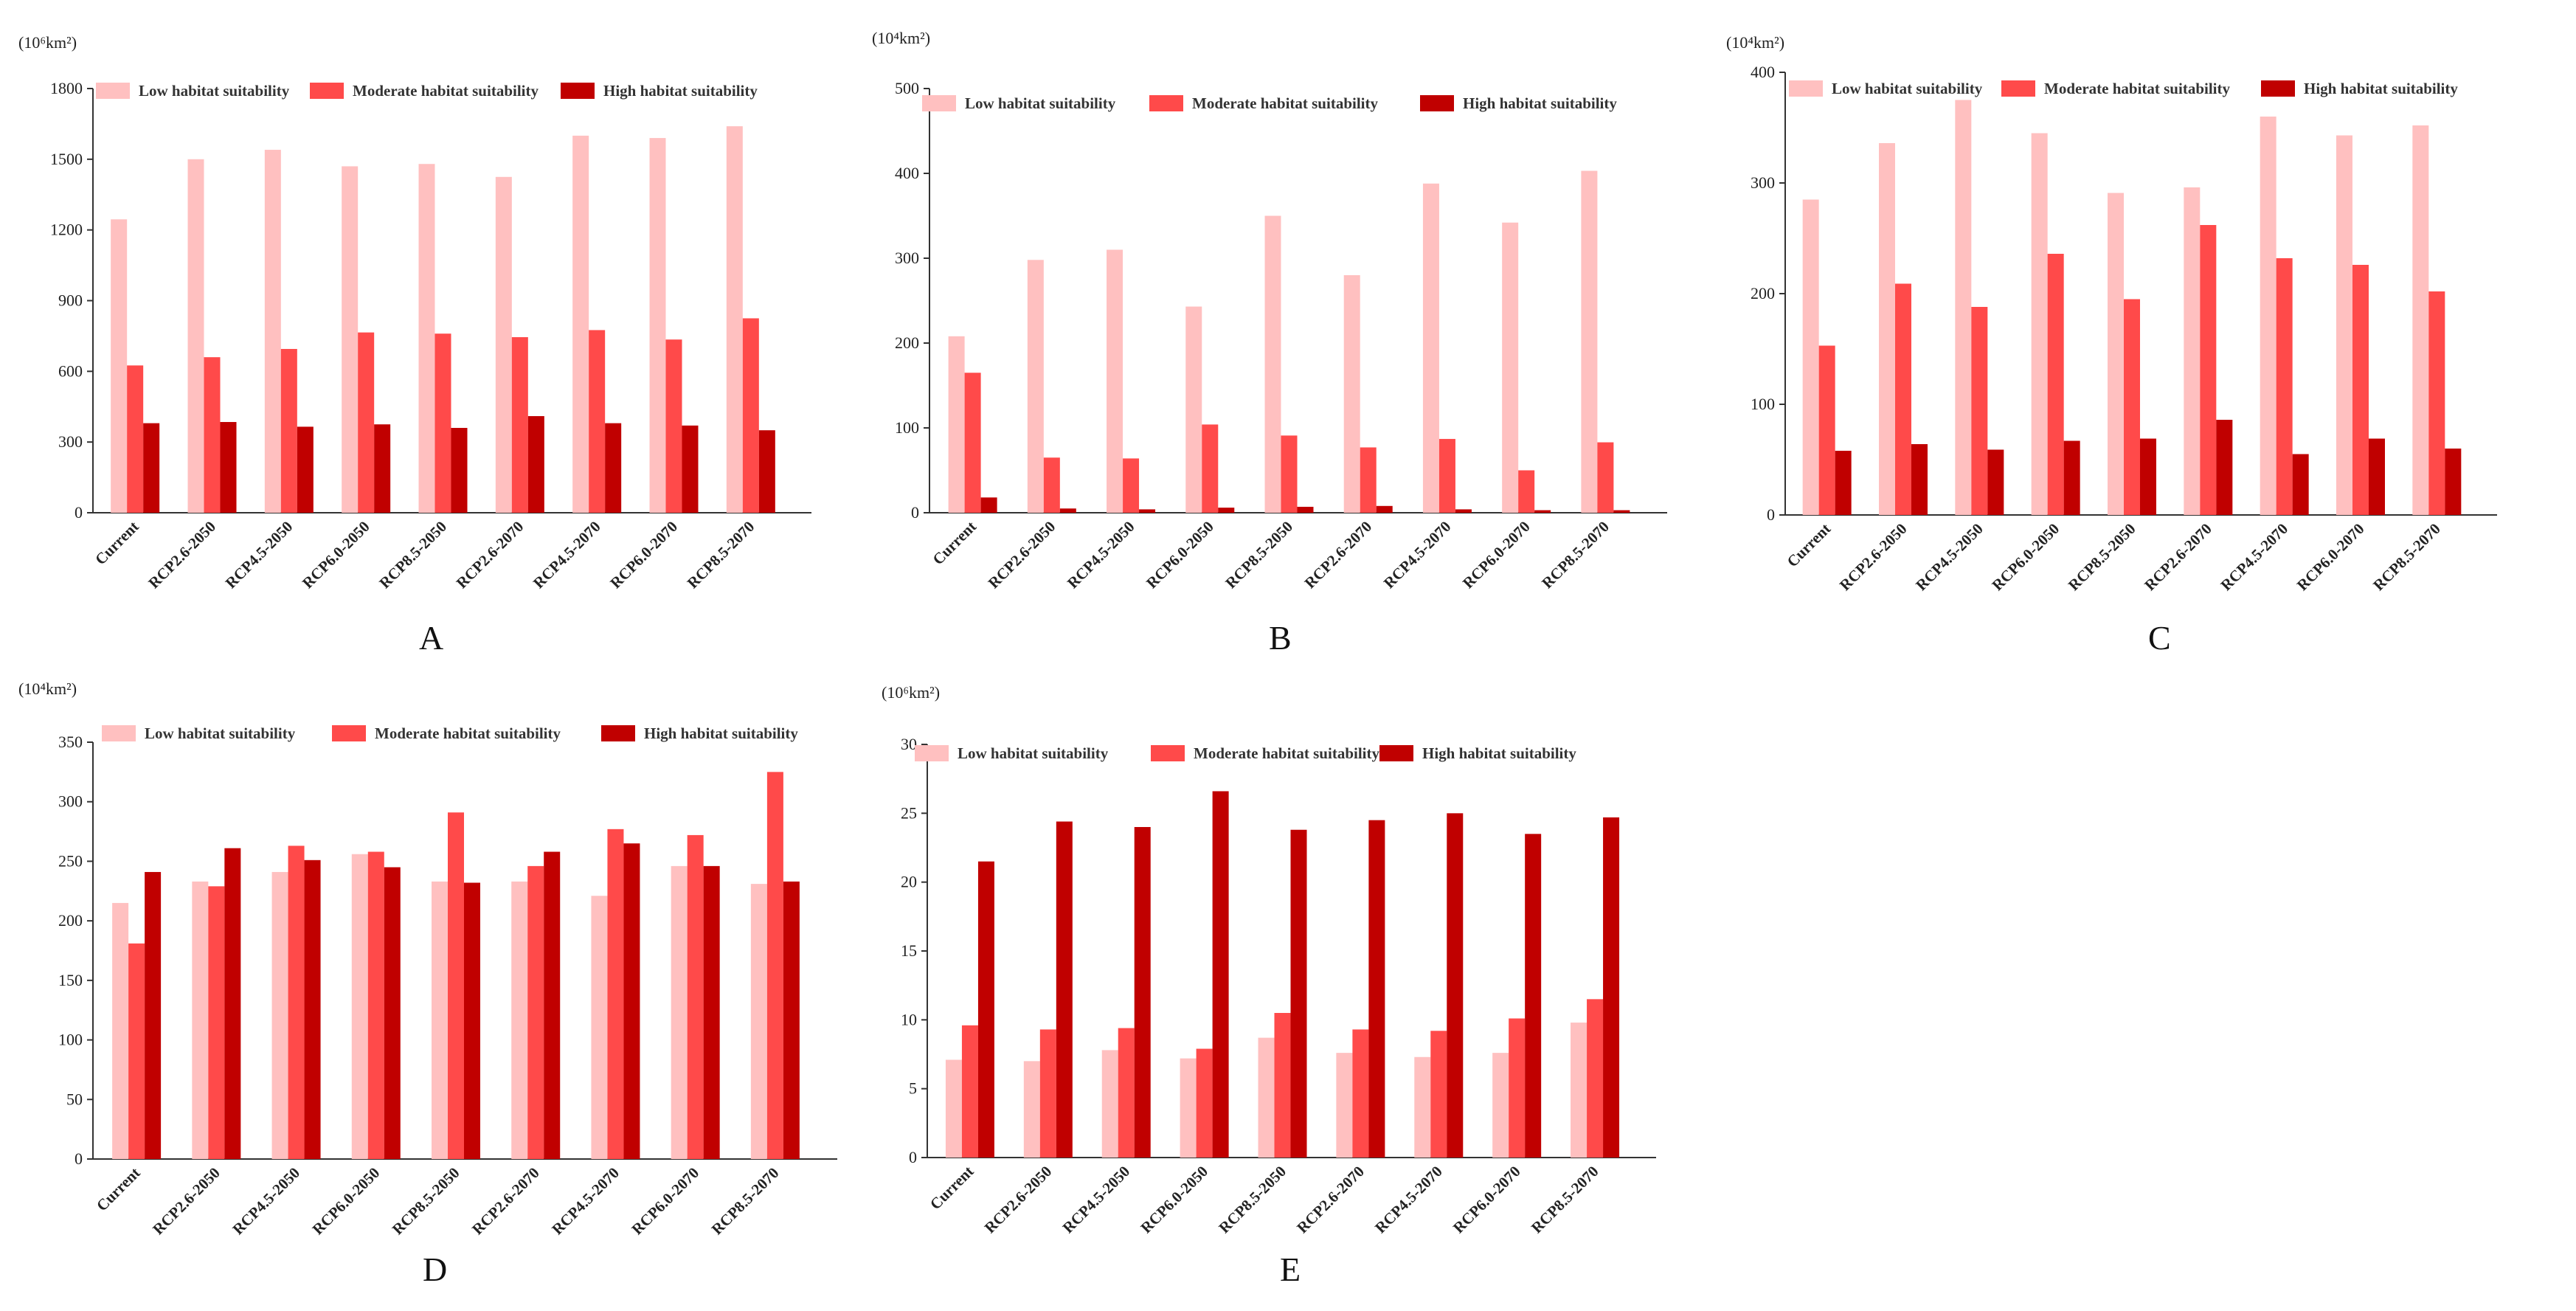 This screenshot has height=1311, width=2576. What do you see at coordinates (907, 258) in the screenshot?
I see `y-tick-label-b: 300` at bounding box center [907, 258].